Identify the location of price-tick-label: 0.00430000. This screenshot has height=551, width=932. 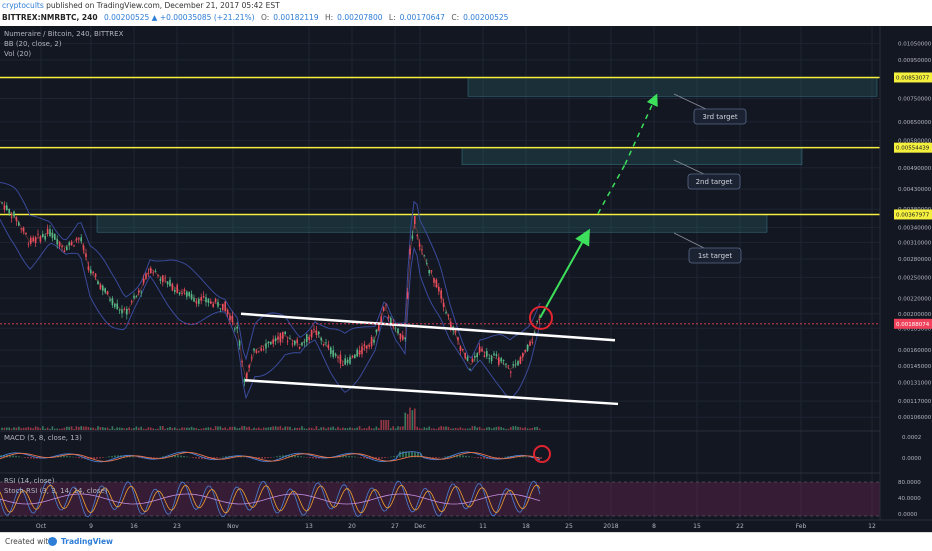
(915, 190).